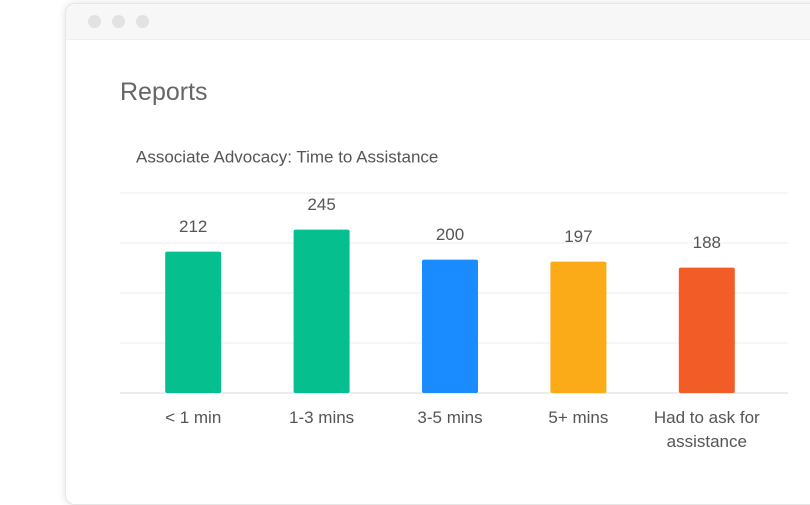 The image size is (810, 505). Describe the element at coordinates (578, 417) in the screenshot. I see `x-tick-label: 5+ mins` at that location.